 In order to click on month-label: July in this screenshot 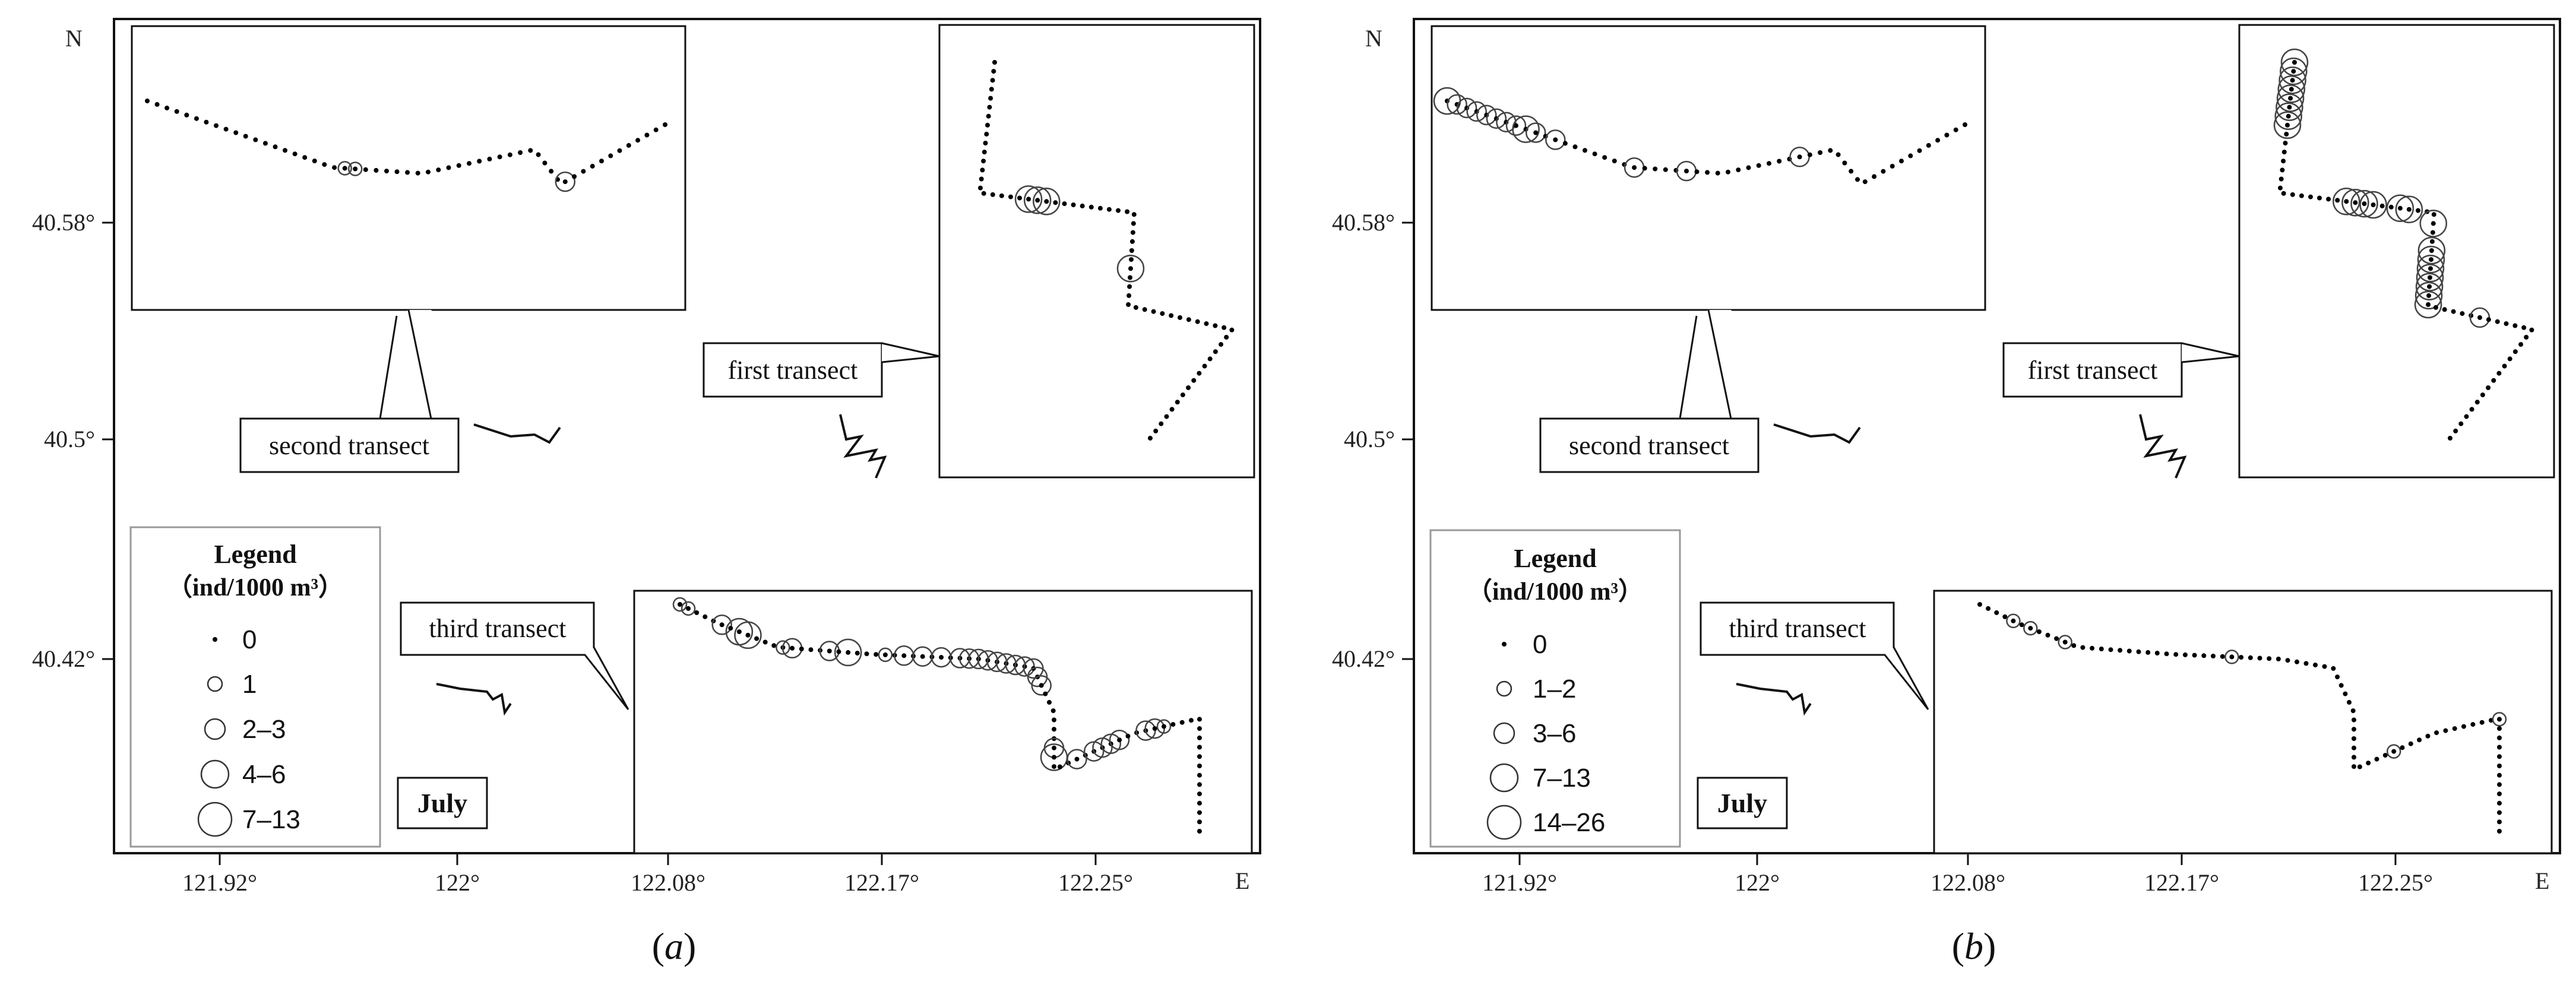, I will do `click(1742, 803)`.